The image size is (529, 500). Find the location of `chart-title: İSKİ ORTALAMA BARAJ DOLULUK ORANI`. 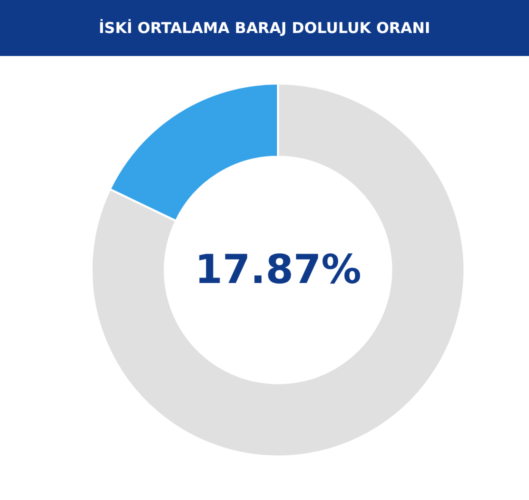

chart-title: İSKİ ORTALAMA BARAJ DOLULUK ORANI is located at coordinates (264, 28).